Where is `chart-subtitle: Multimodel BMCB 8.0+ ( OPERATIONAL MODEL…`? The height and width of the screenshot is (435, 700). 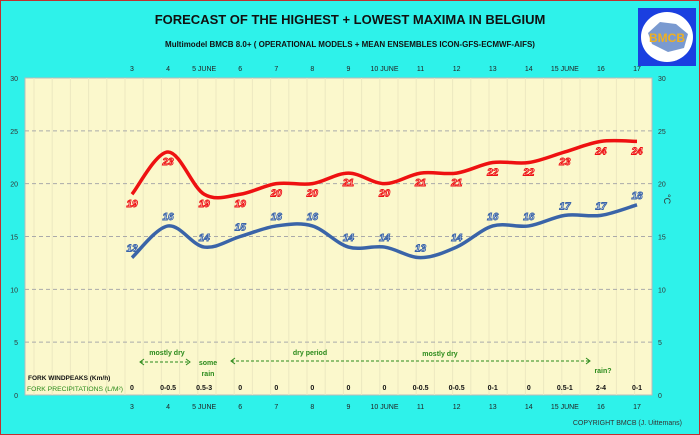
chart-subtitle: Multimodel BMCB 8.0+ ( OPERATIONAL MODEL… is located at coordinates (350, 44).